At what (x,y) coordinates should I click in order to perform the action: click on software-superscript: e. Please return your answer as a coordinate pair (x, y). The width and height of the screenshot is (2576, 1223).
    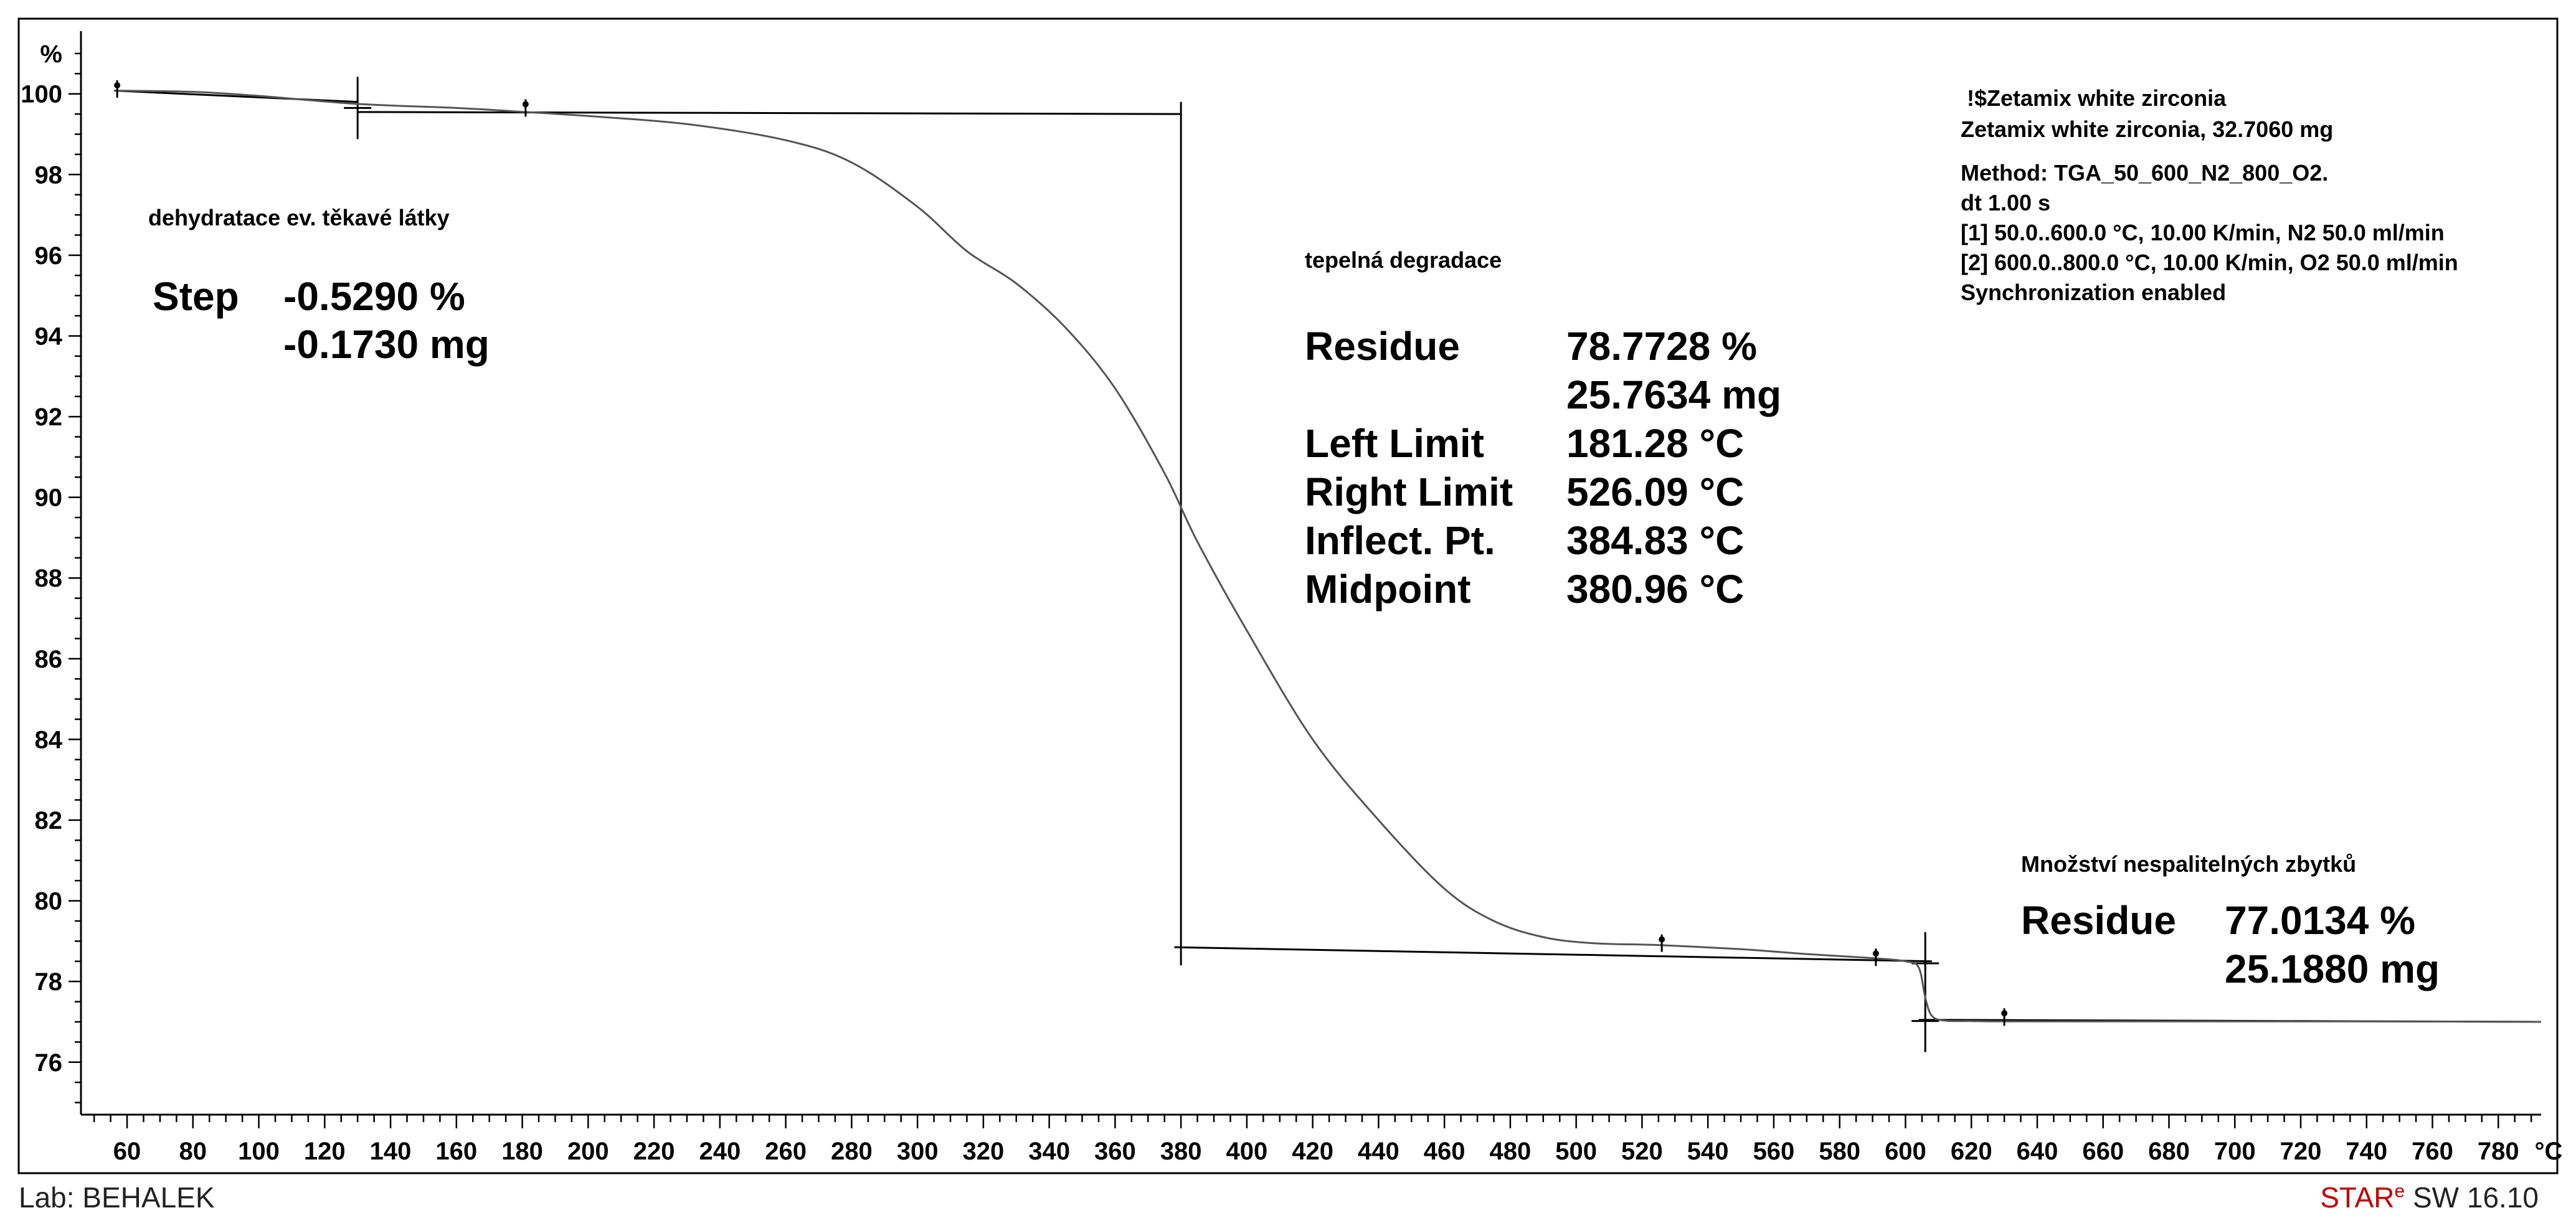
    Looking at the image, I should click on (2399, 1191).